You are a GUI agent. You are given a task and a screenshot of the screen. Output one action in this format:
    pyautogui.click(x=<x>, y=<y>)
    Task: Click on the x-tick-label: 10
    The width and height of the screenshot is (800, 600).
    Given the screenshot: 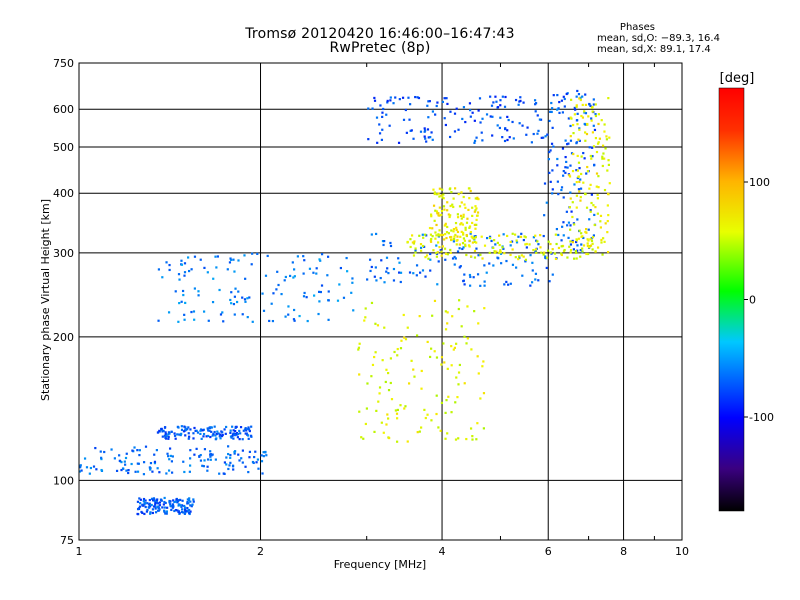 What is the action you would take?
    pyautogui.click(x=682, y=551)
    